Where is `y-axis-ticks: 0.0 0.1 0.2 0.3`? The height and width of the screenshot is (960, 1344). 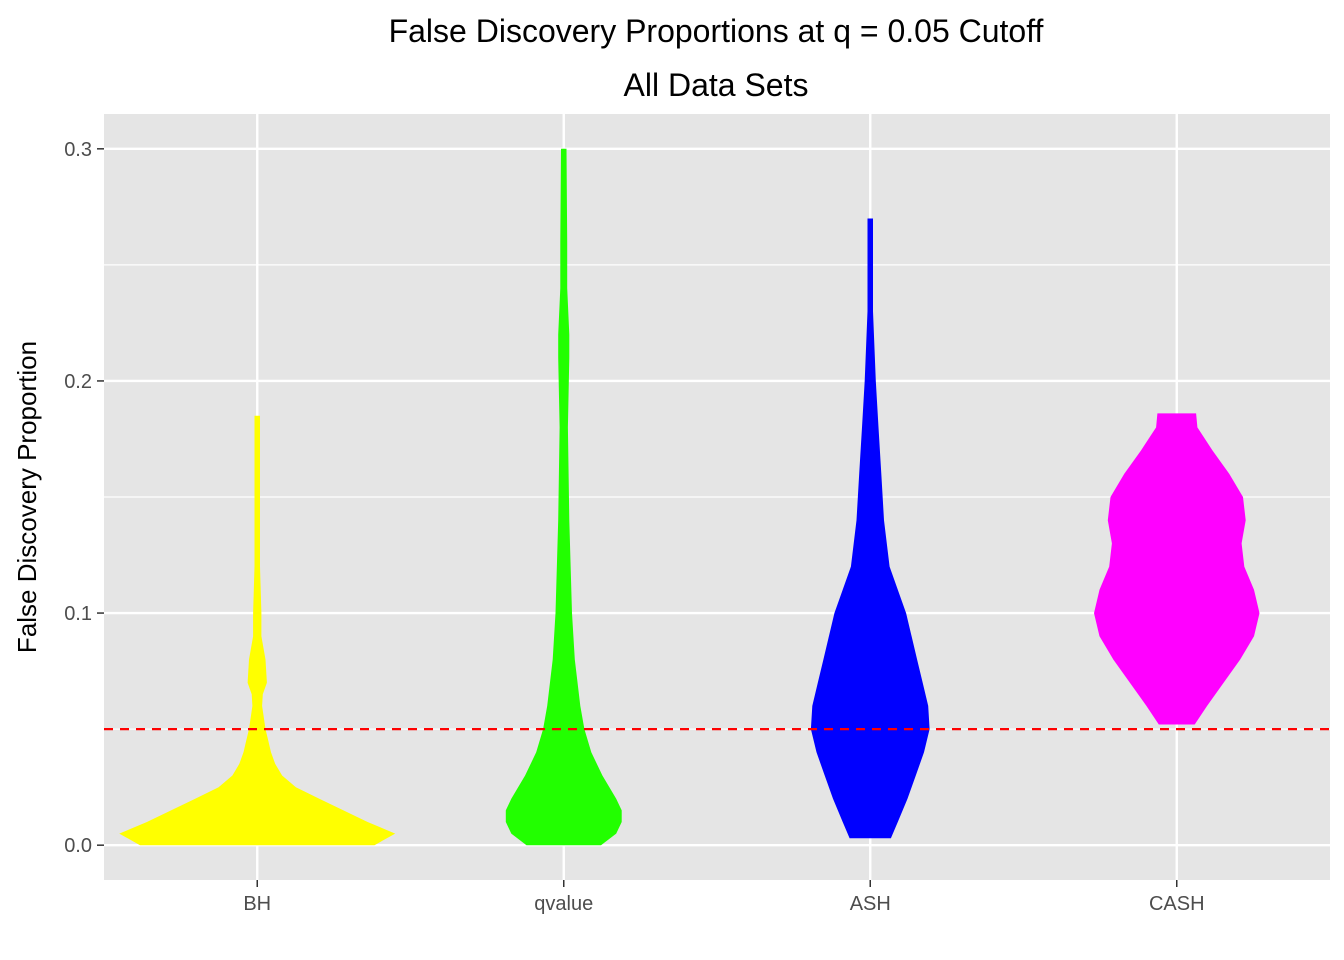
y-axis-ticks: 0.0 0.1 0.2 0.3 is located at coordinates (84, 498).